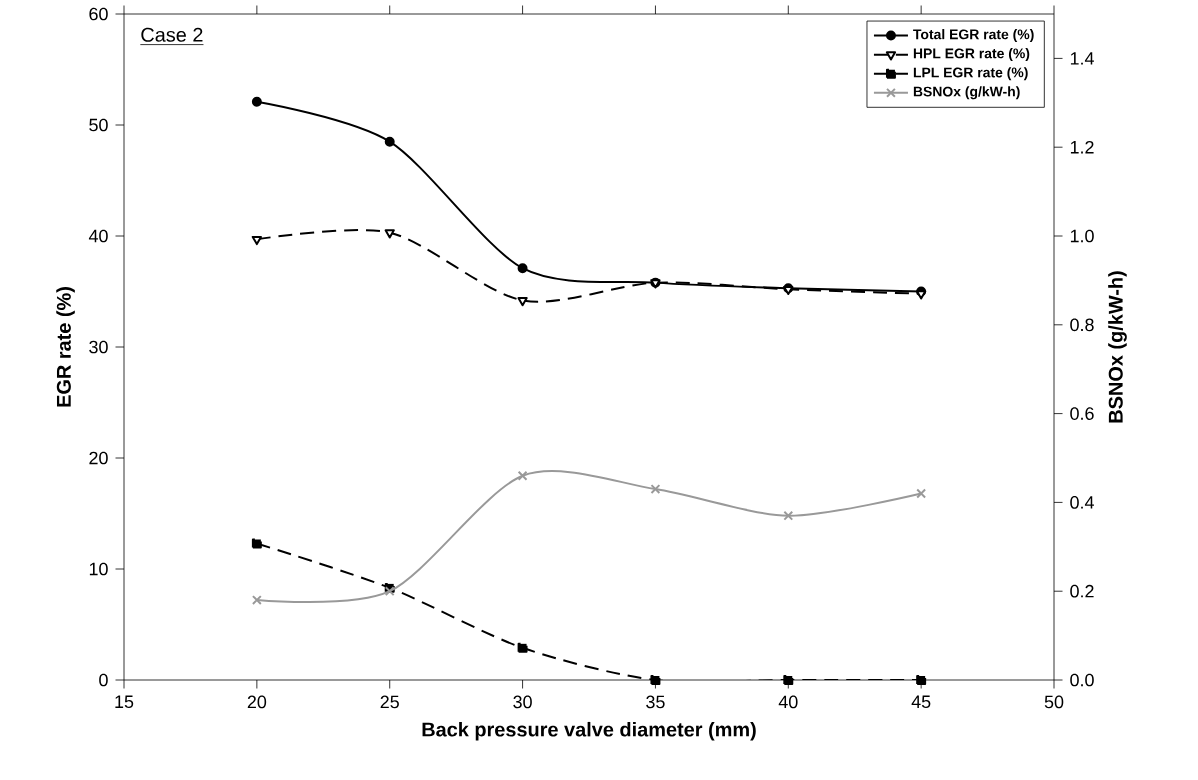 The width and height of the screenshot is (1198, 780). What do you see at coordinates (98, 14) in the screenshot?
I see `y-tick-label: 60` at bounding box center [98, 14].